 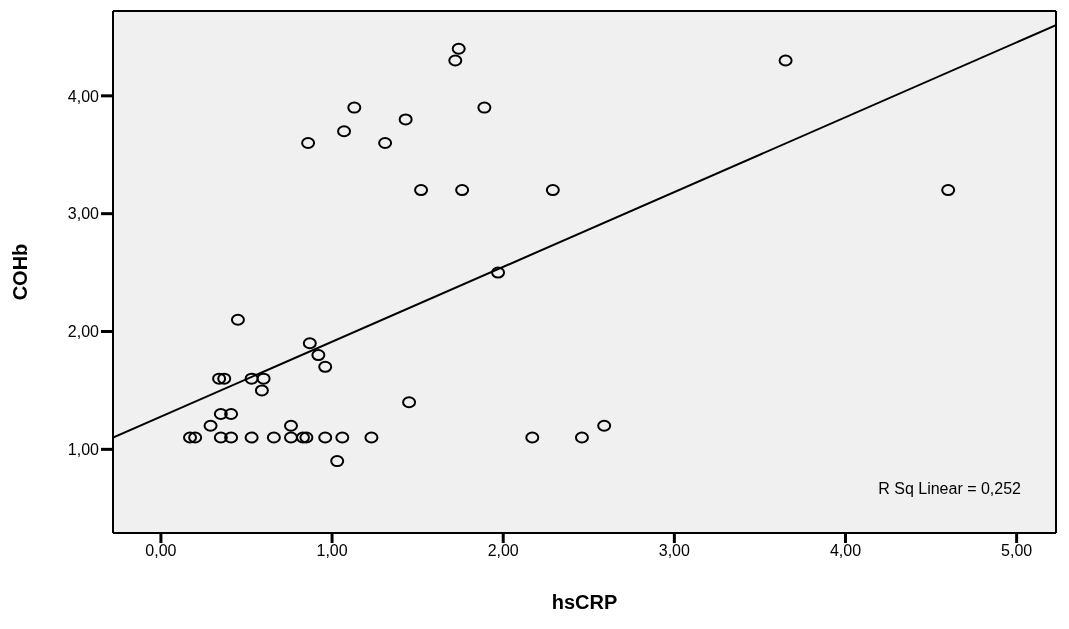 I want to click on y-axis-title: COHb, so click(x=20, y=272).